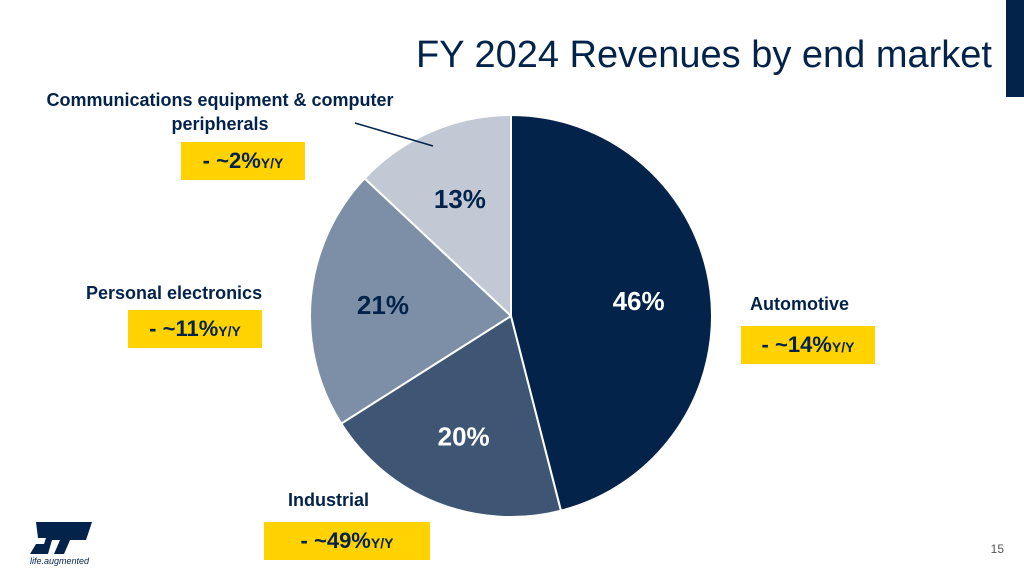 The image size is (1024, 576). I want to click on yoy-value: 14%, so click(809, 344).